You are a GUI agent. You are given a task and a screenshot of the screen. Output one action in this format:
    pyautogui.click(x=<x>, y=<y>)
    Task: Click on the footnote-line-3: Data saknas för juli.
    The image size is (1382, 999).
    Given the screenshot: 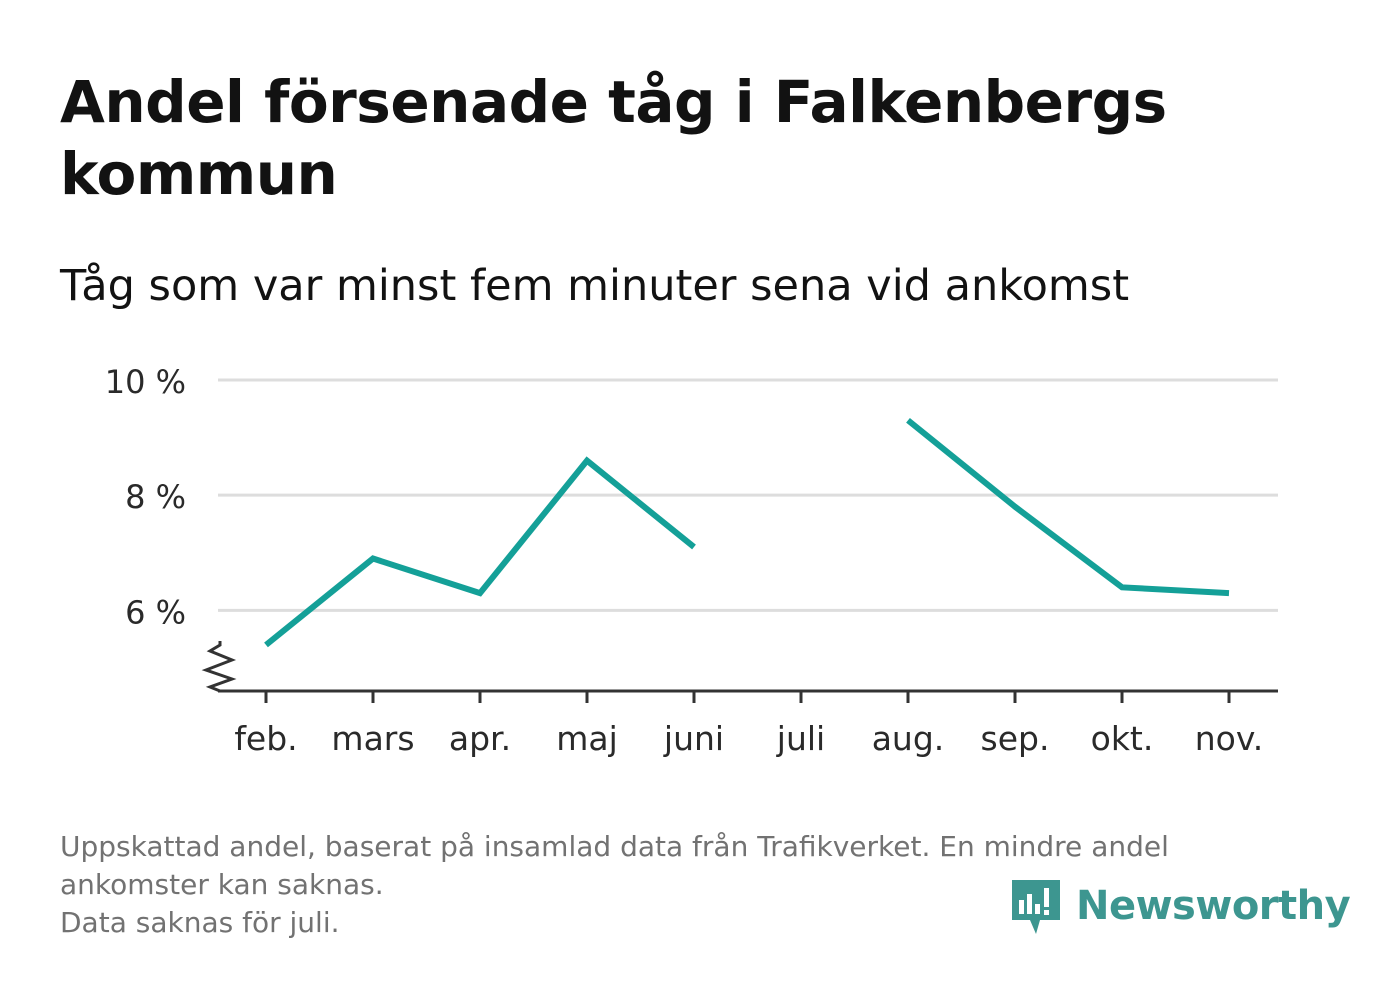 What is the action you would take?
    pyautogui.click(x=200, y=922)
    